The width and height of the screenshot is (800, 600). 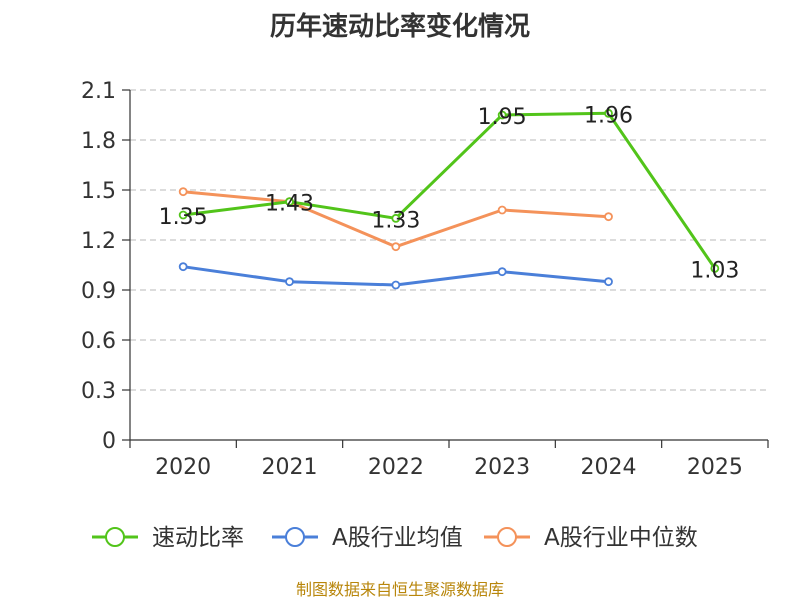 I want to click on chart-title: 历年速动比率变化情况, so click(x=400, y=26).